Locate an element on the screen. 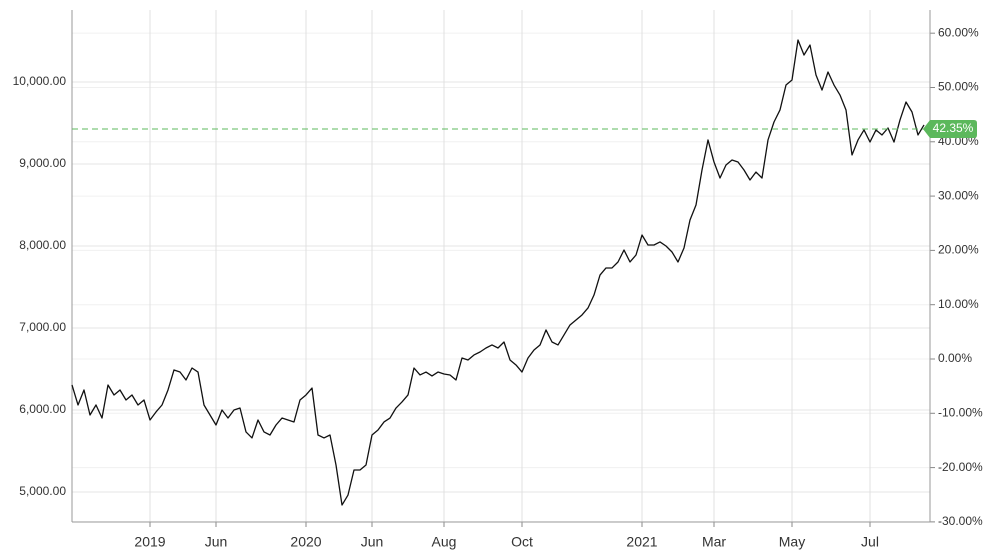  x-tick-label: 2021 is located at coordinates (641, 542).